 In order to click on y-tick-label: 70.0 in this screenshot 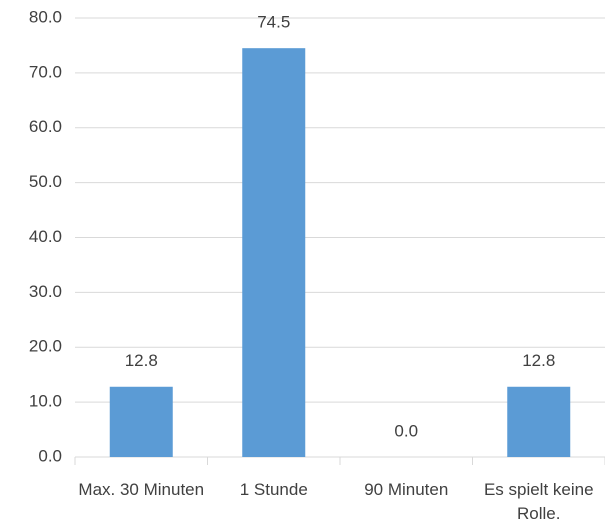, I will do `click(45, 71)`.